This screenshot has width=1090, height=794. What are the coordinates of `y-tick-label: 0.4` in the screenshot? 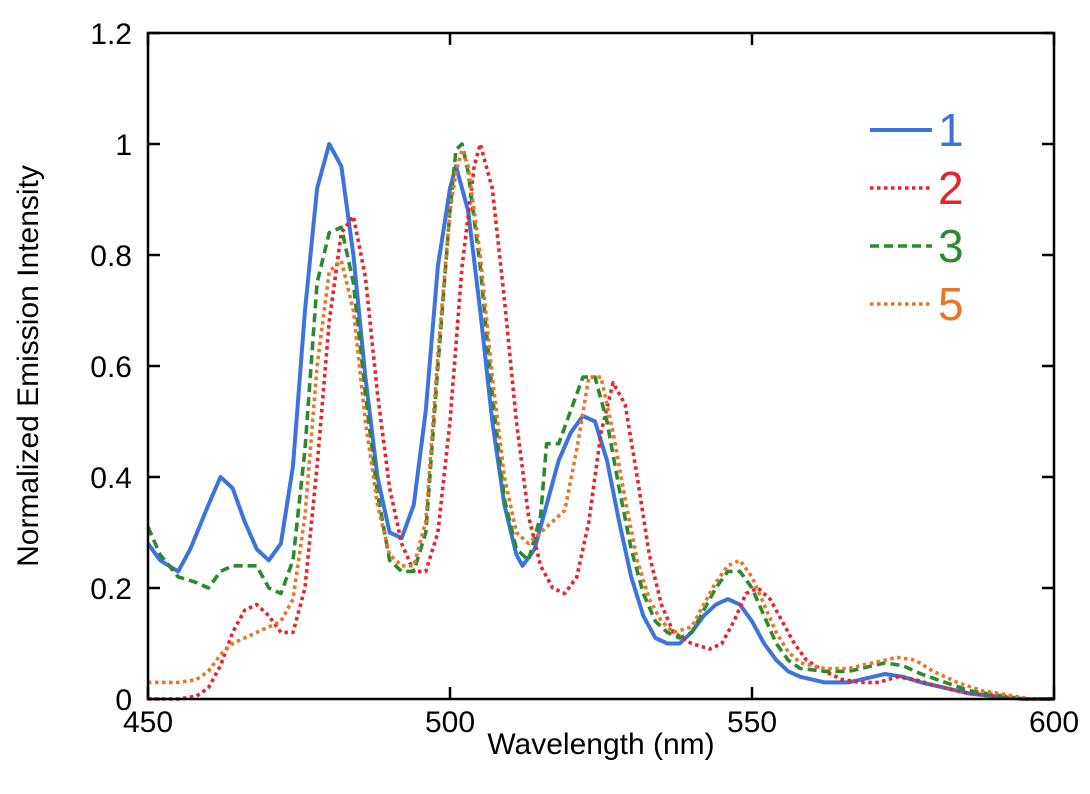 It's located at (111, 478).